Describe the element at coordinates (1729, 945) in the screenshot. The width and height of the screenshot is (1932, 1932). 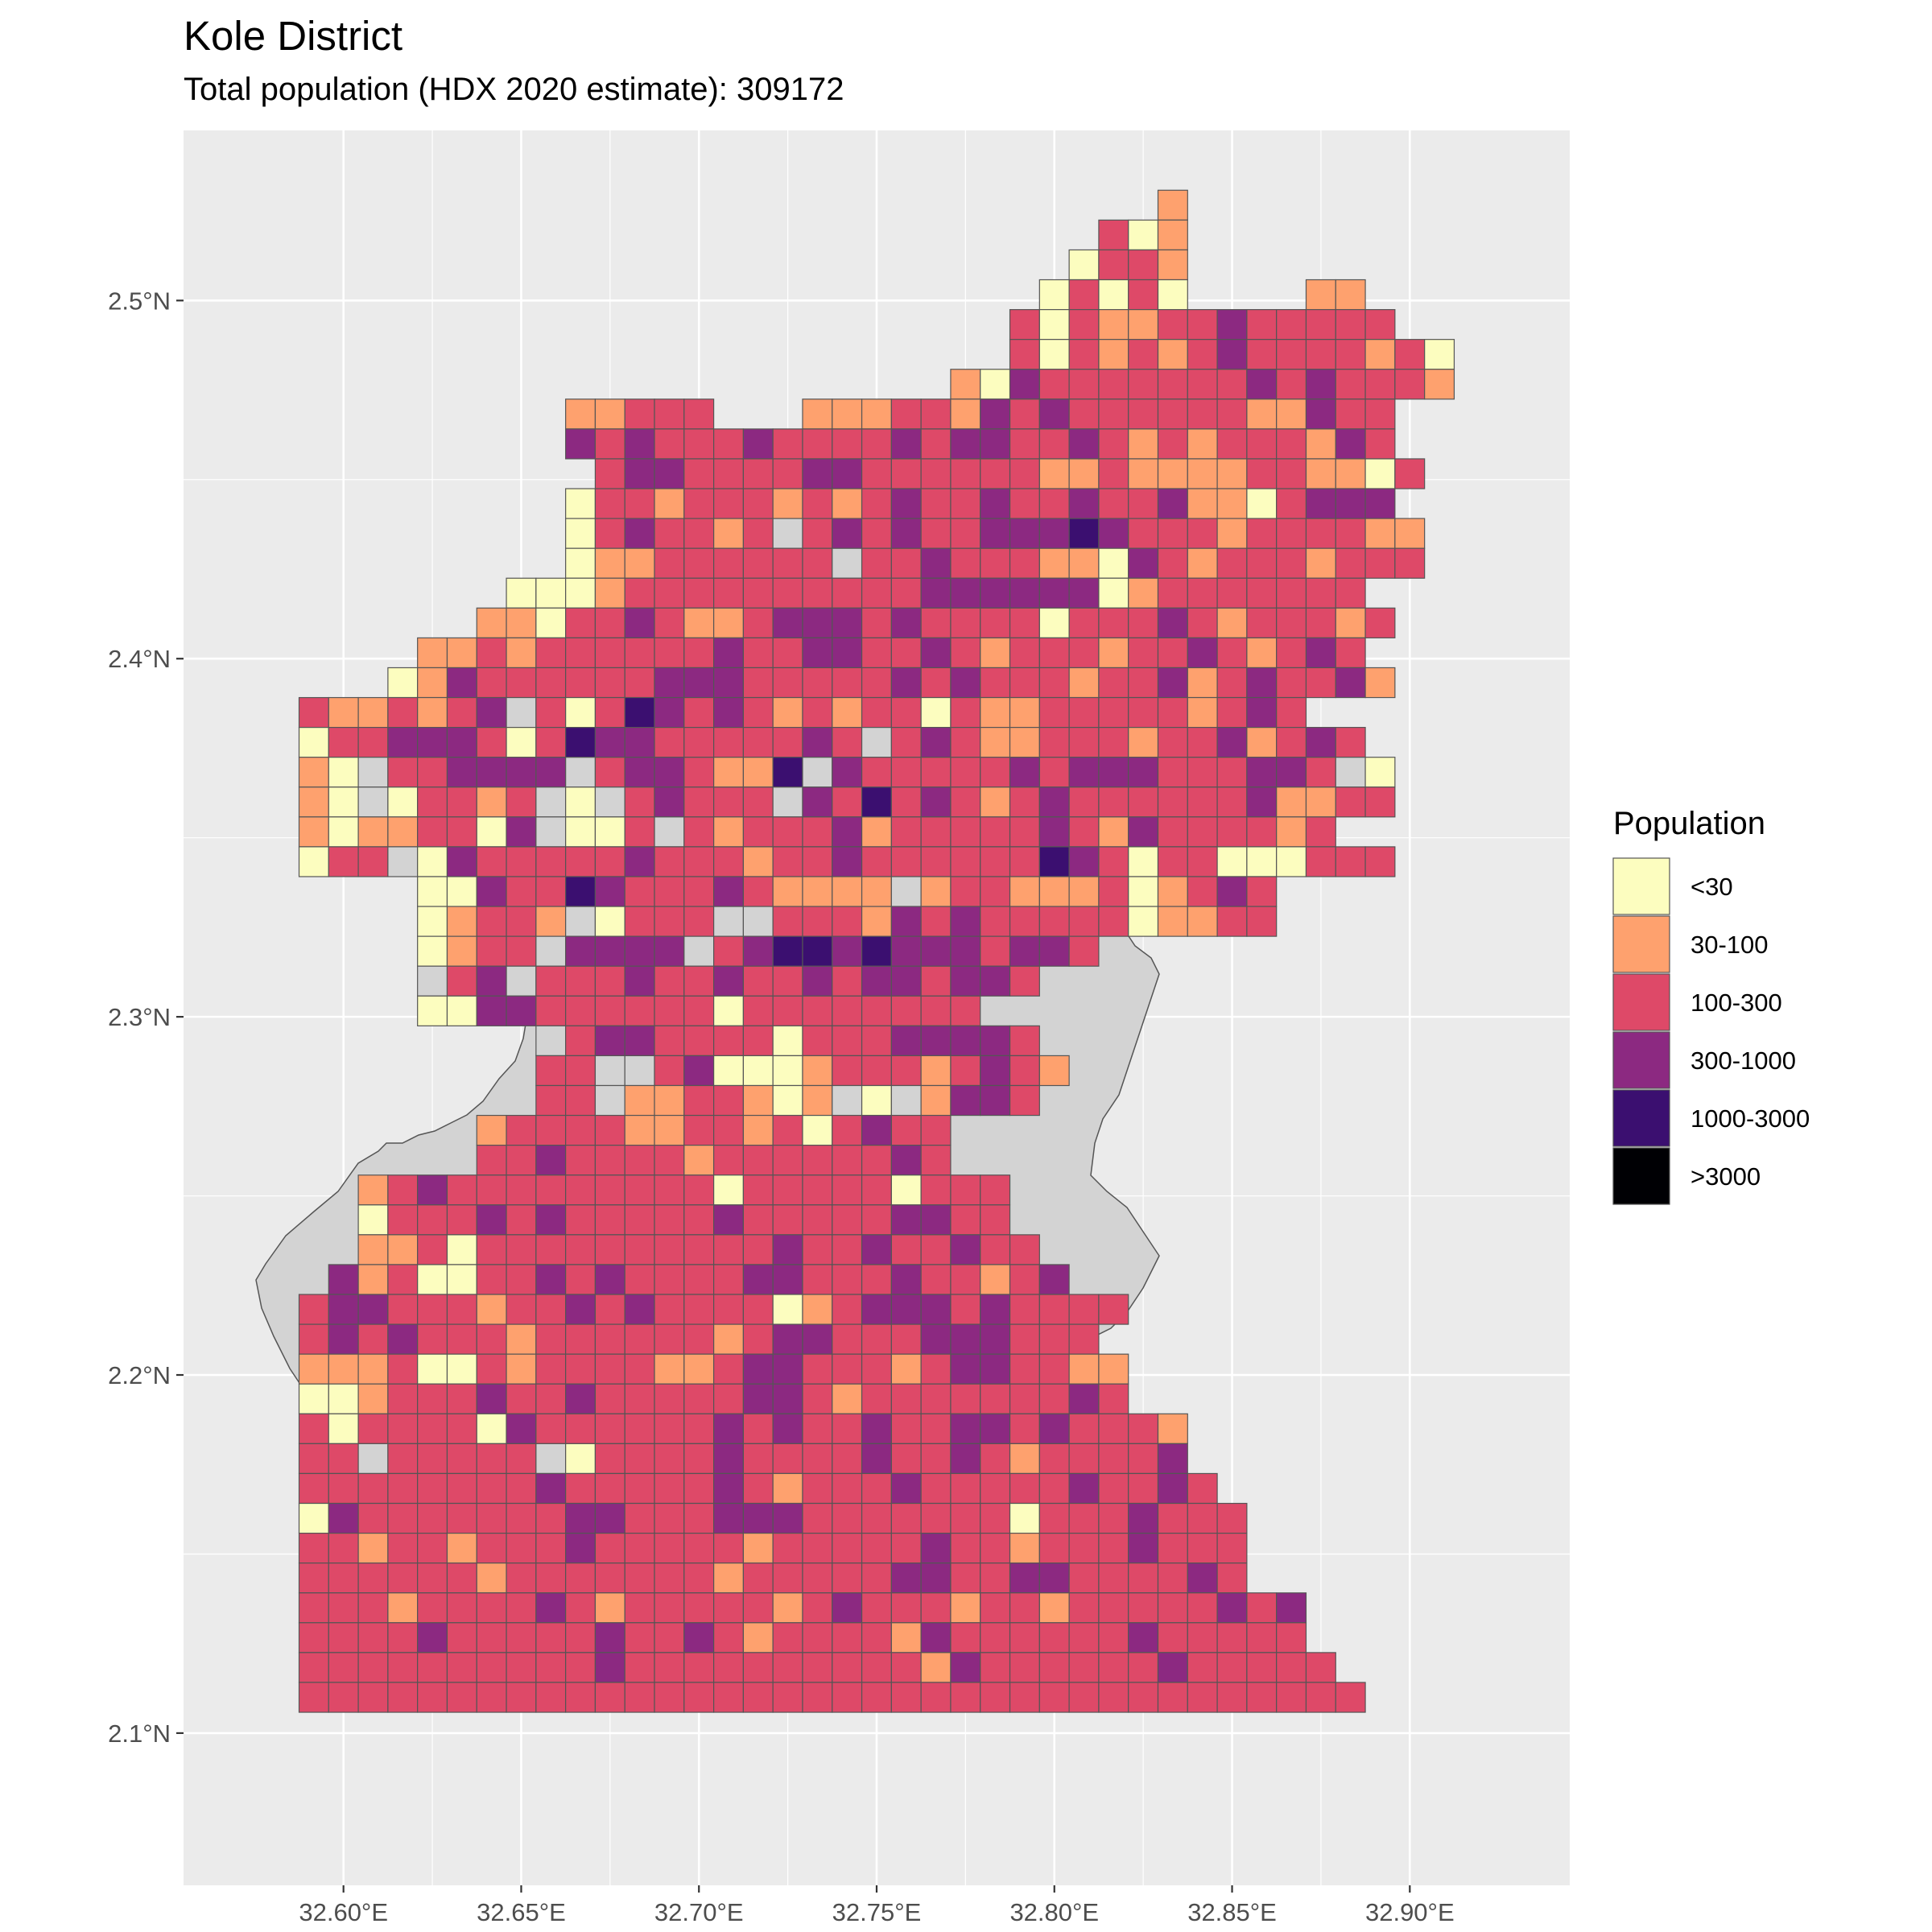
I see `legend-label: 30-100` at that location.